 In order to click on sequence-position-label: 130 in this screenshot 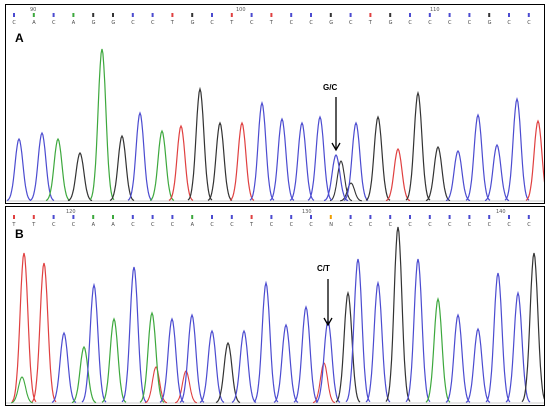, I will do `click(307, 212)`.